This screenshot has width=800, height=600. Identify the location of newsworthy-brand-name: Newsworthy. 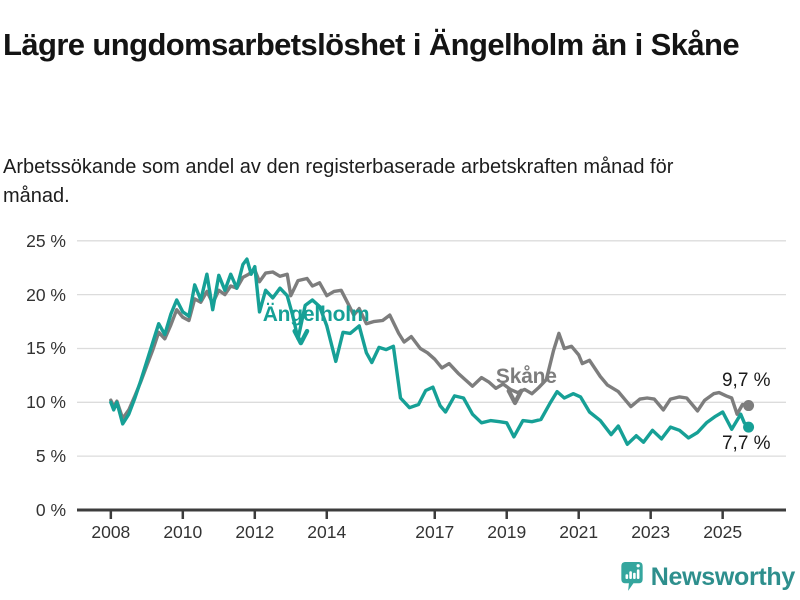
(723, 576).